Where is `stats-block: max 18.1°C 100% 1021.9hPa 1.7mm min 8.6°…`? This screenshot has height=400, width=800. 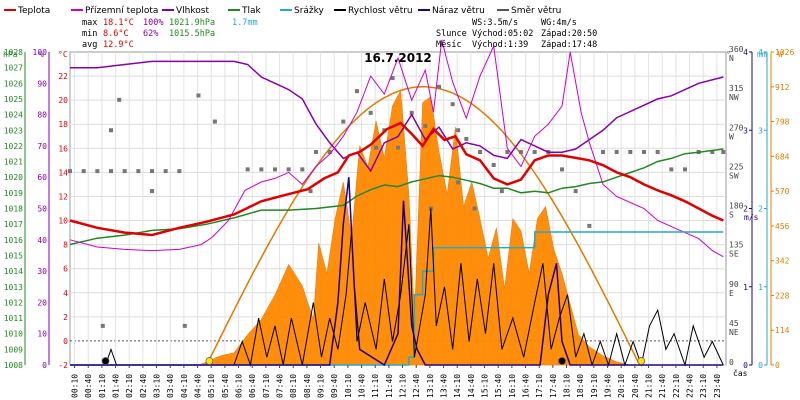 stats-block: max 18.1°C 100% 1021.9hPa 1.7mm min 8.6°… is located at coordinates (170, 34).